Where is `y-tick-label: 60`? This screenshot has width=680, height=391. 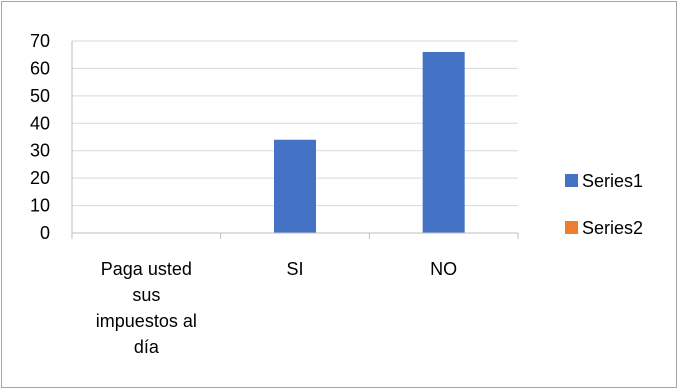
y-tick-label: 60 is located at coordinates (40, 68).